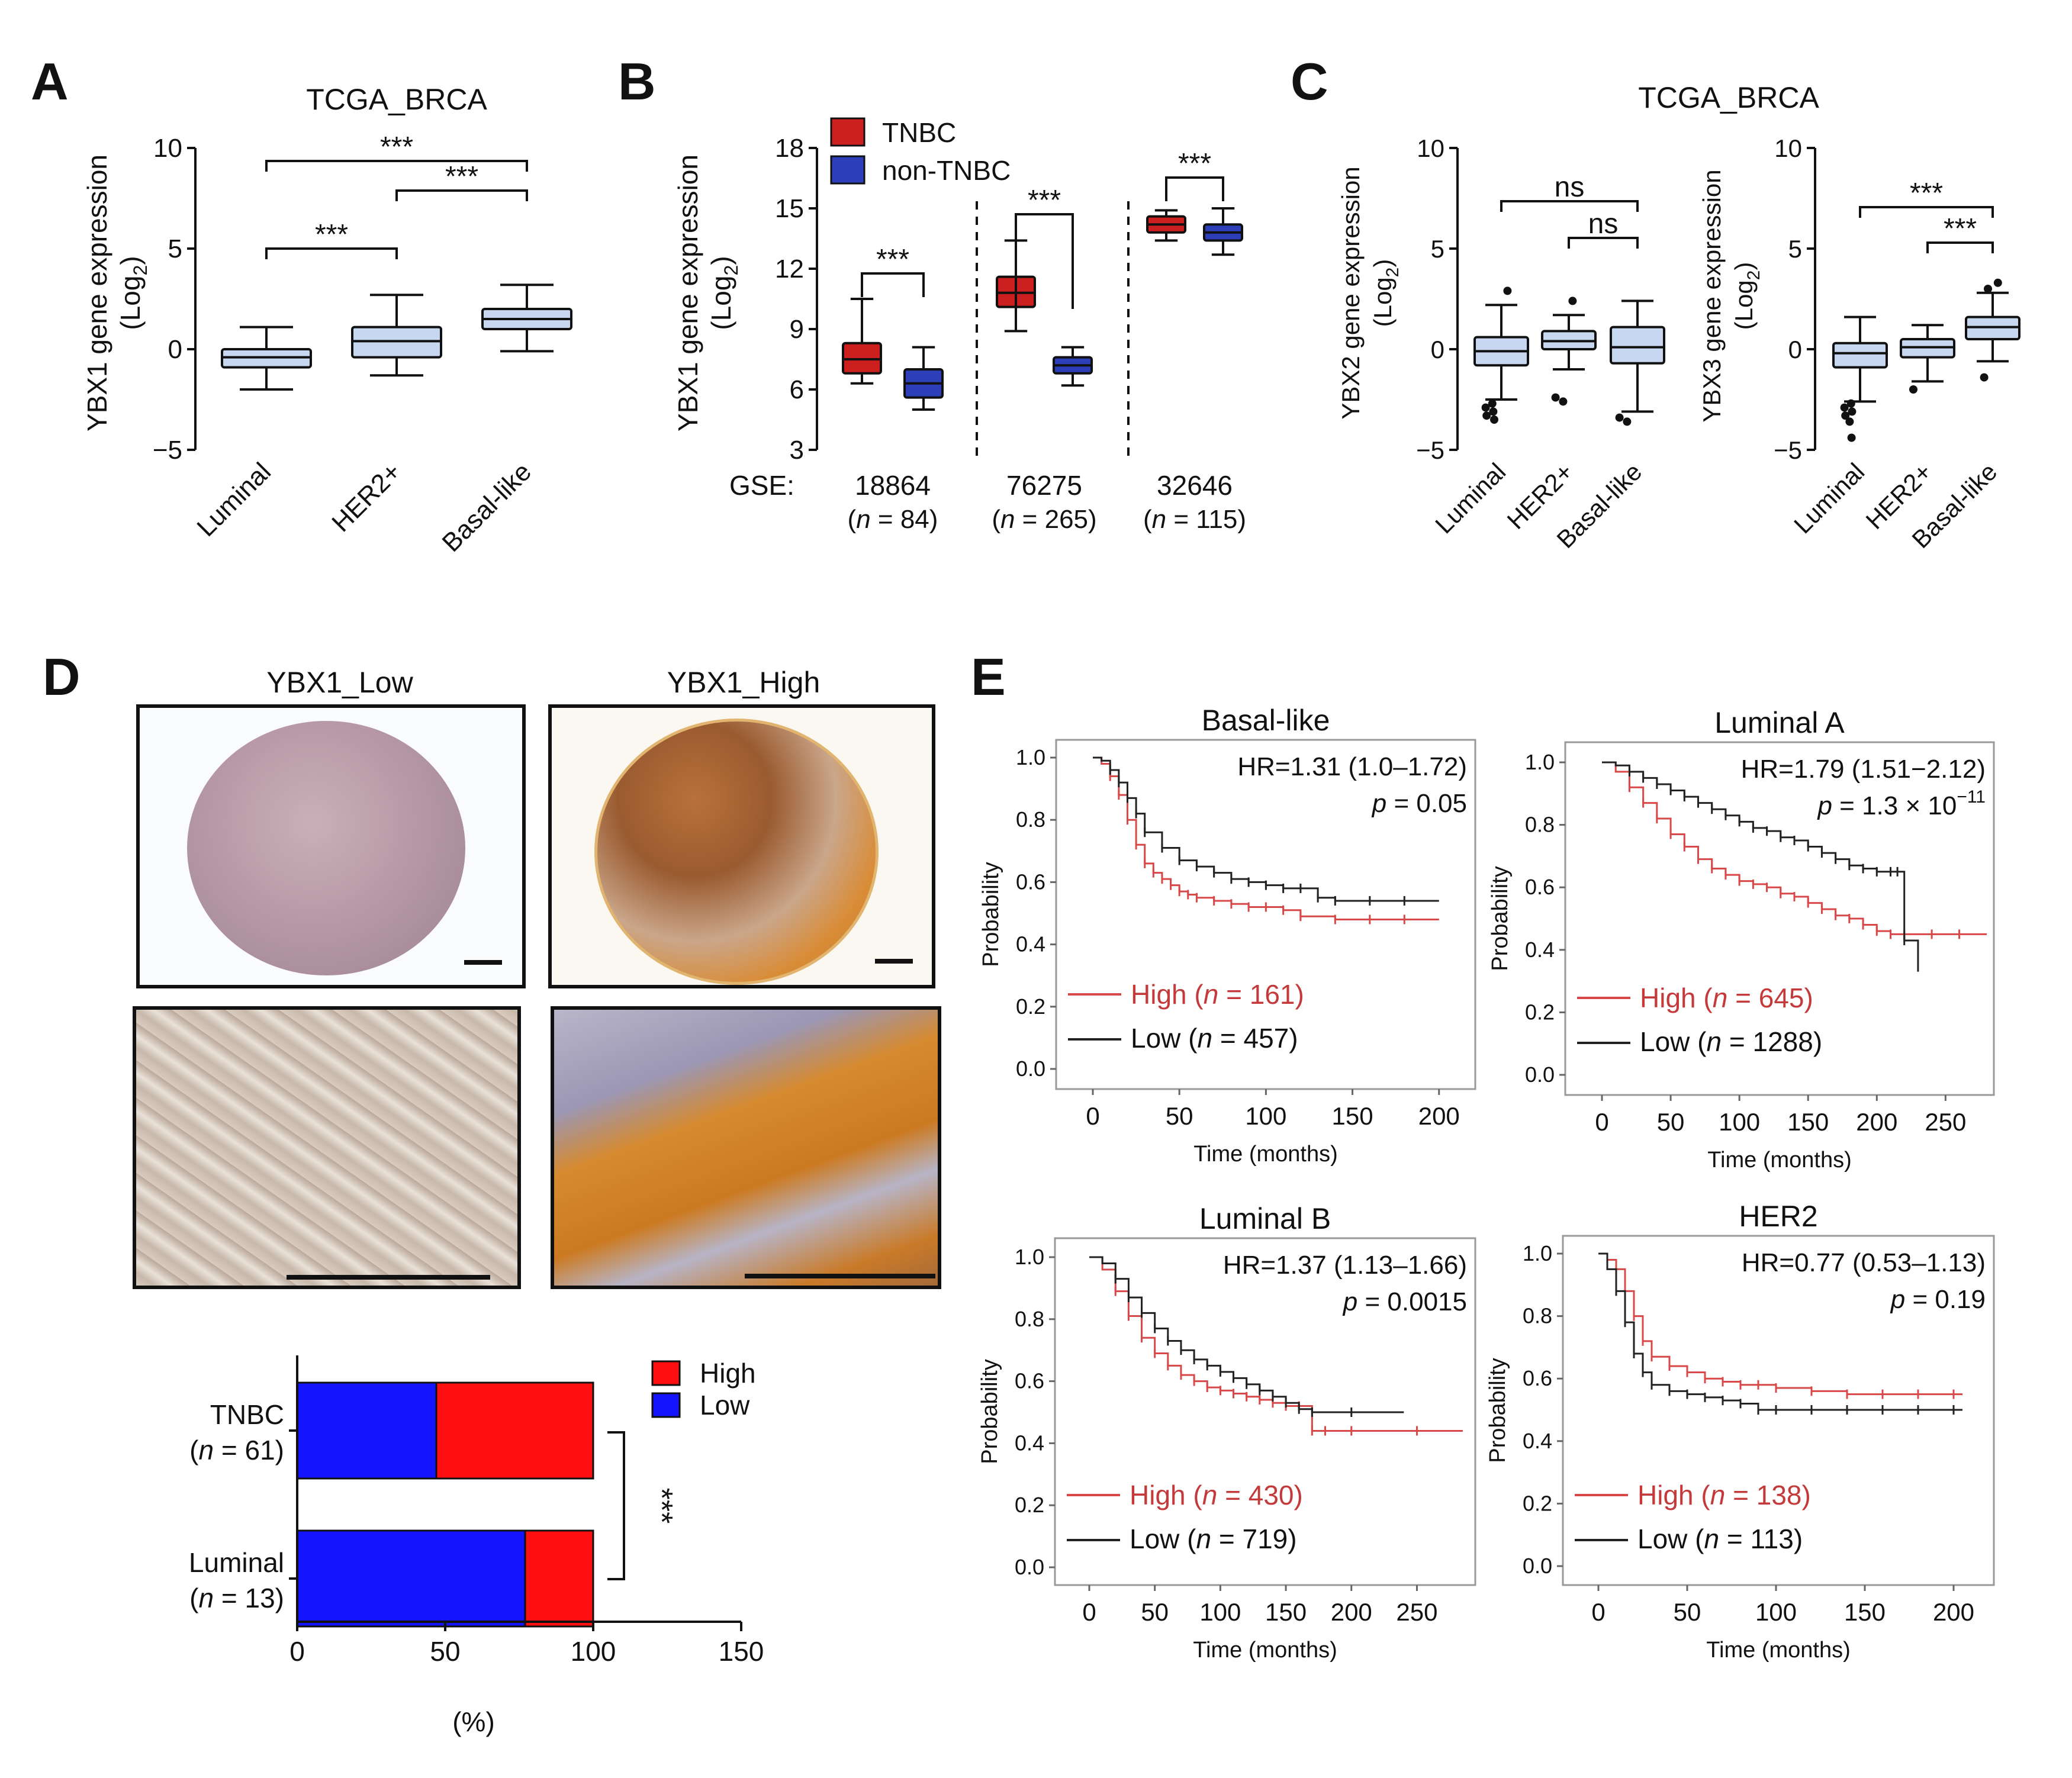  I want to click on x-tick-label: 100, so click(593, 1652).